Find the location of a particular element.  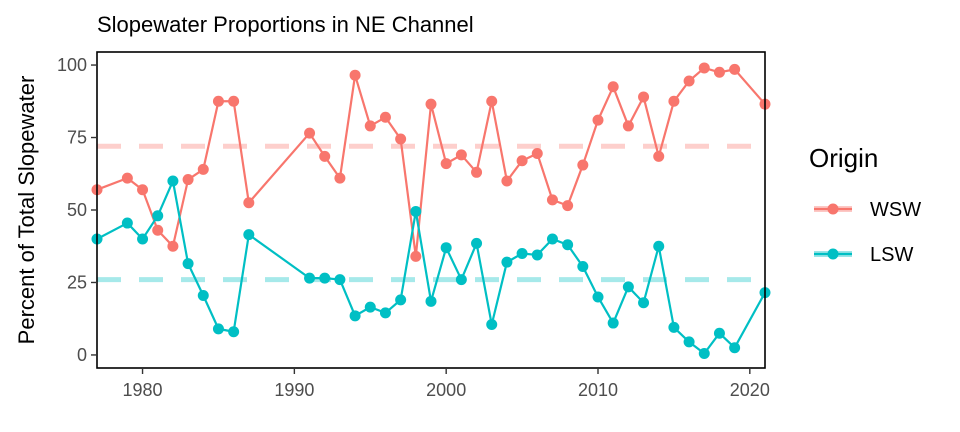

x-tick-label: 1980 is located at coordinates (143, 390).